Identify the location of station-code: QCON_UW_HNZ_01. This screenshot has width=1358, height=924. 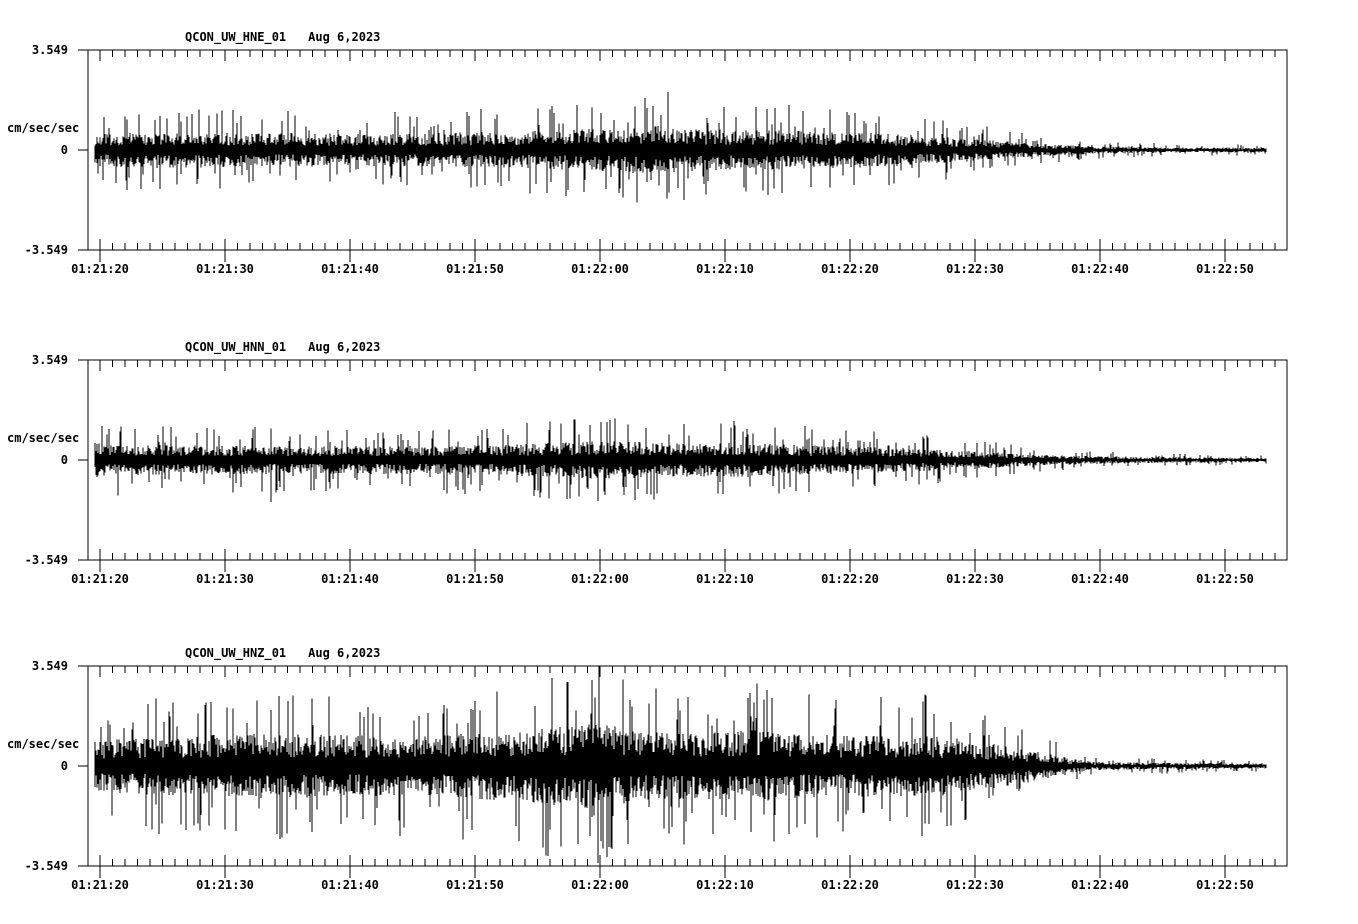
(236, 653).